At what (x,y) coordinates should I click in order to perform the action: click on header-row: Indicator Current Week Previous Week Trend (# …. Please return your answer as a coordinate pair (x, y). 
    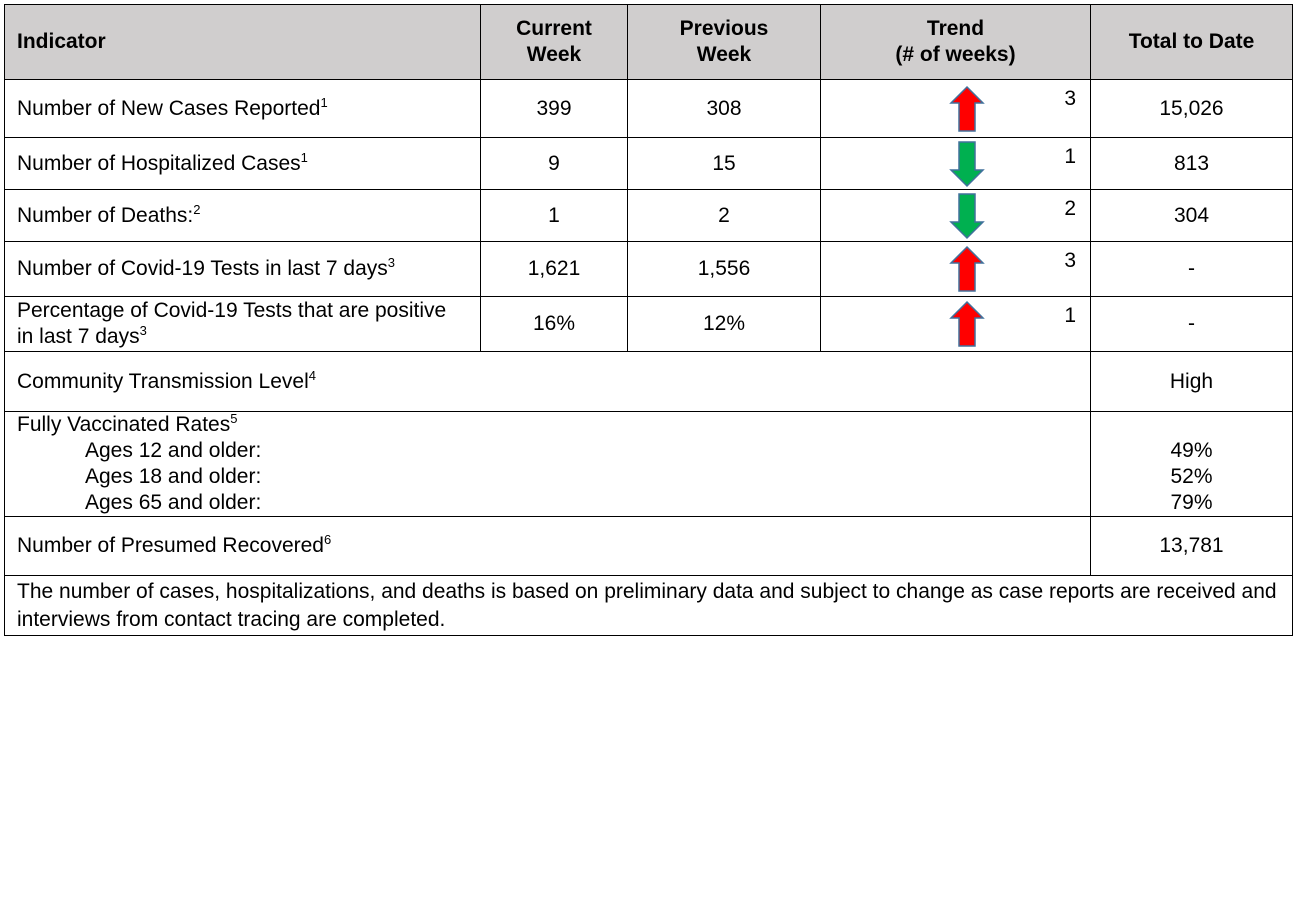
    Looking at the image, I should click on (648, 42).